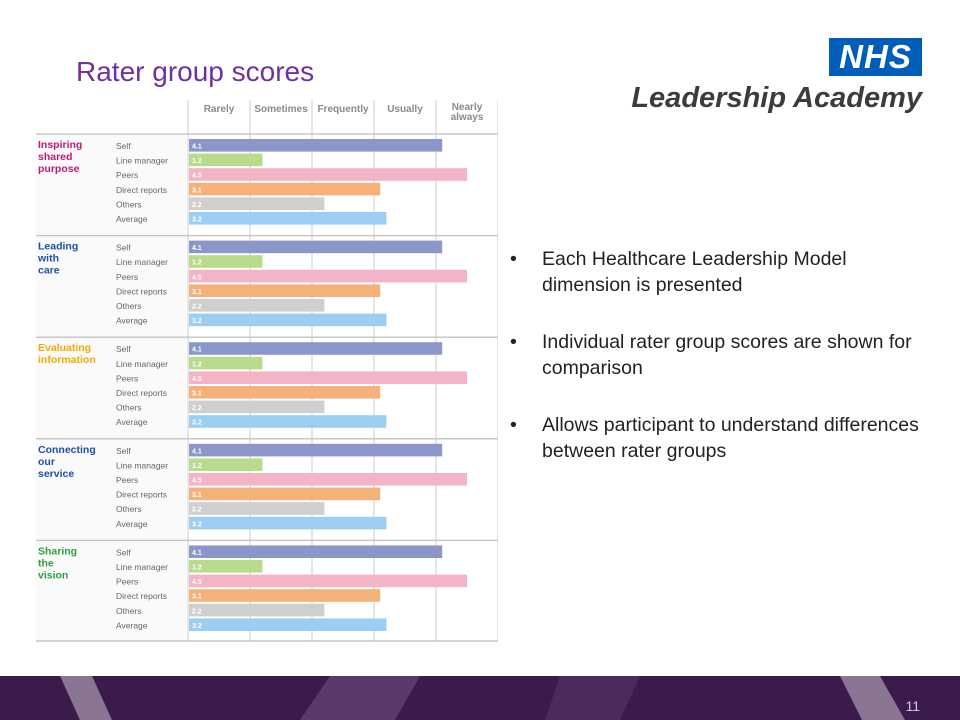  I want to click on dimension-label: Inspiring shared purpose, so click(60, 157).